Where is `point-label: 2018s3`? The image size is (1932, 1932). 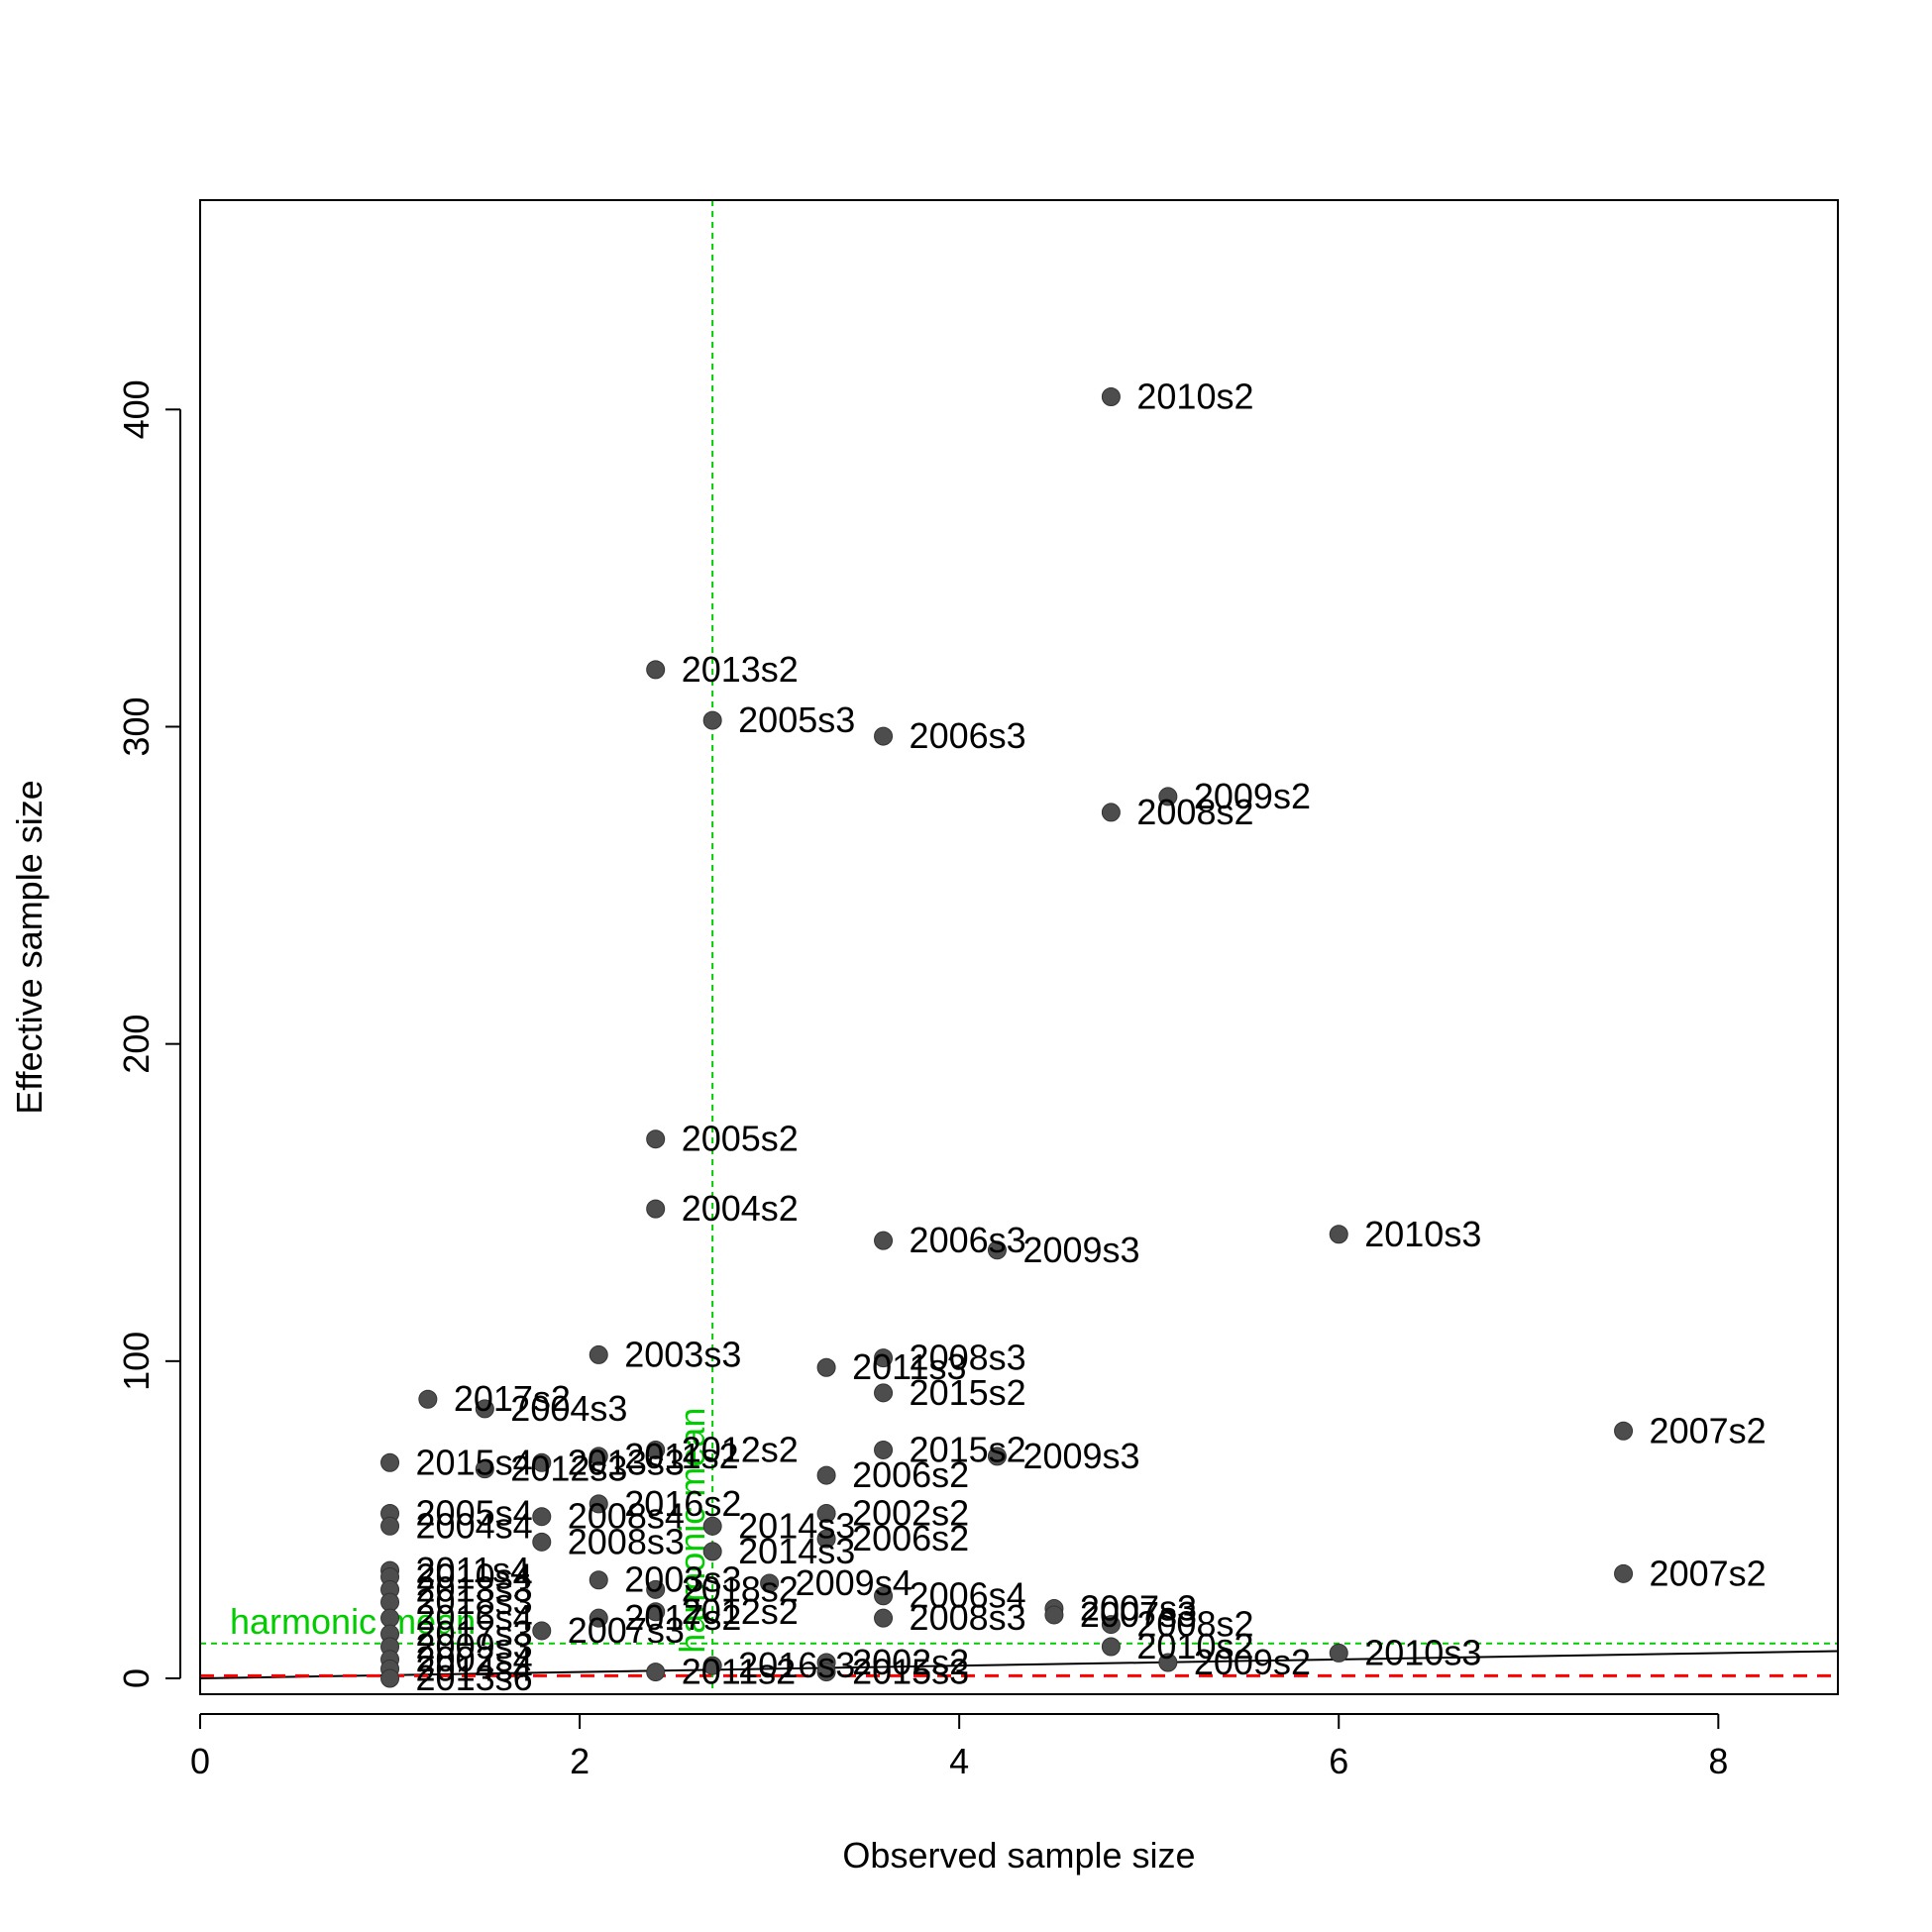 point-label: 2018s3 is located at coordinates (474, 1601).